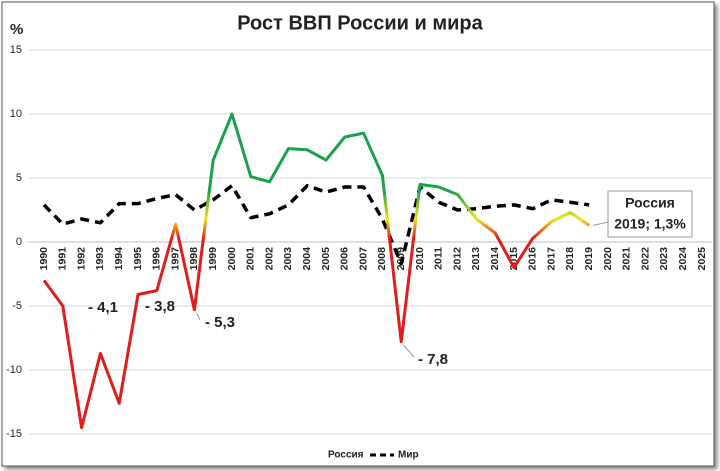  I want to click on x-tick-label: 1992, so click(81, 259).